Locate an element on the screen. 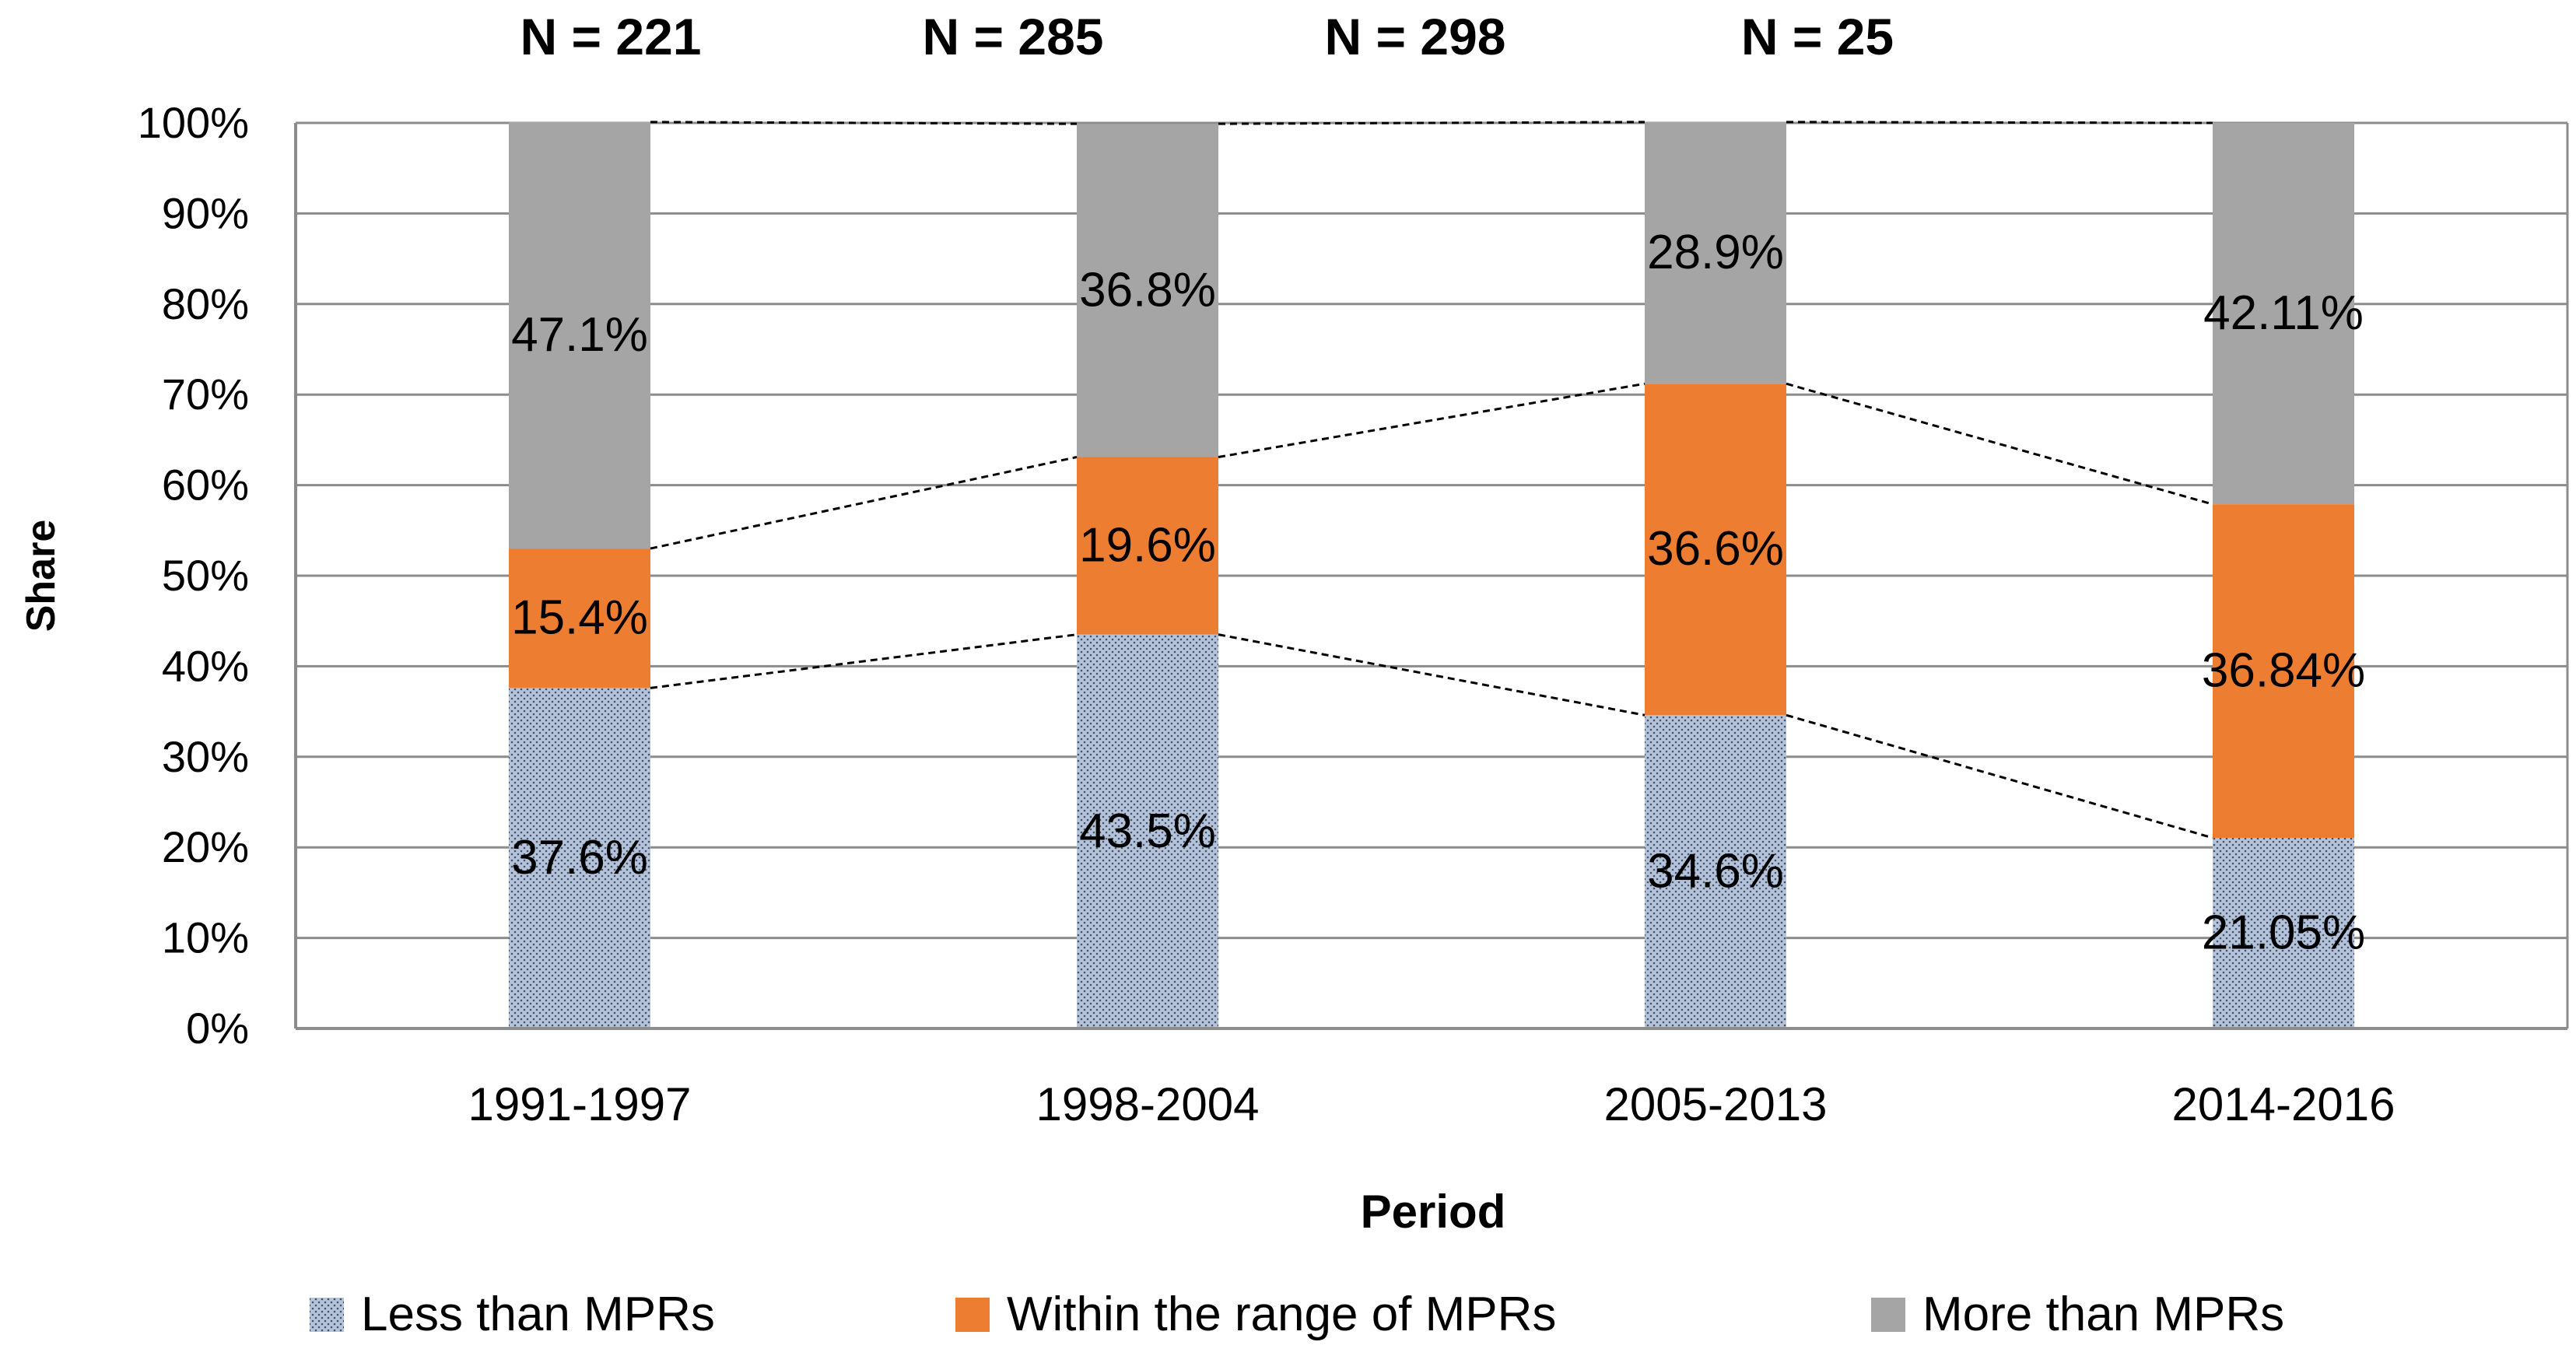  data-label: 36.8% is located at coordinates (1147, 290).